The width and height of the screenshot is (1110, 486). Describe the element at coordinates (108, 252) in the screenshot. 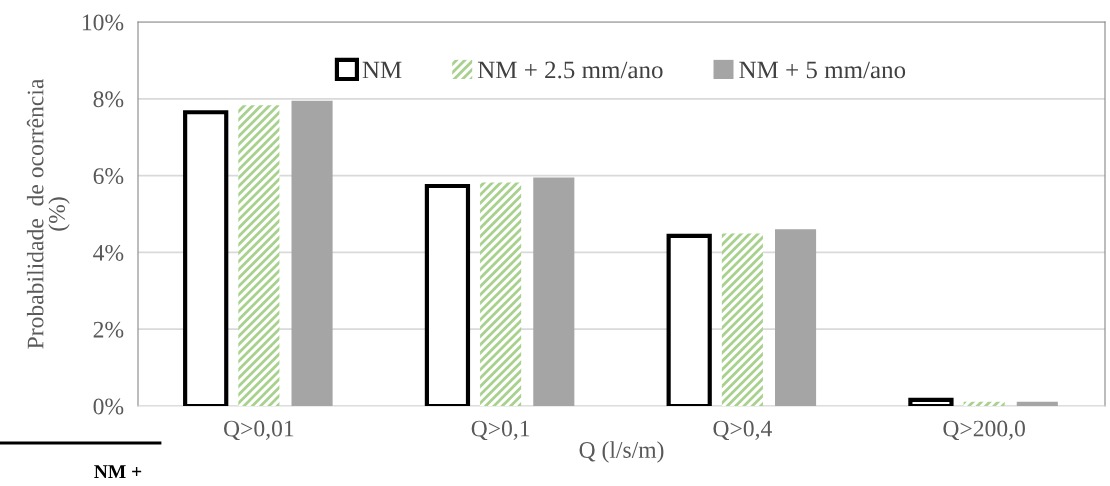

I see `y-tick-label: 4%` at that location.